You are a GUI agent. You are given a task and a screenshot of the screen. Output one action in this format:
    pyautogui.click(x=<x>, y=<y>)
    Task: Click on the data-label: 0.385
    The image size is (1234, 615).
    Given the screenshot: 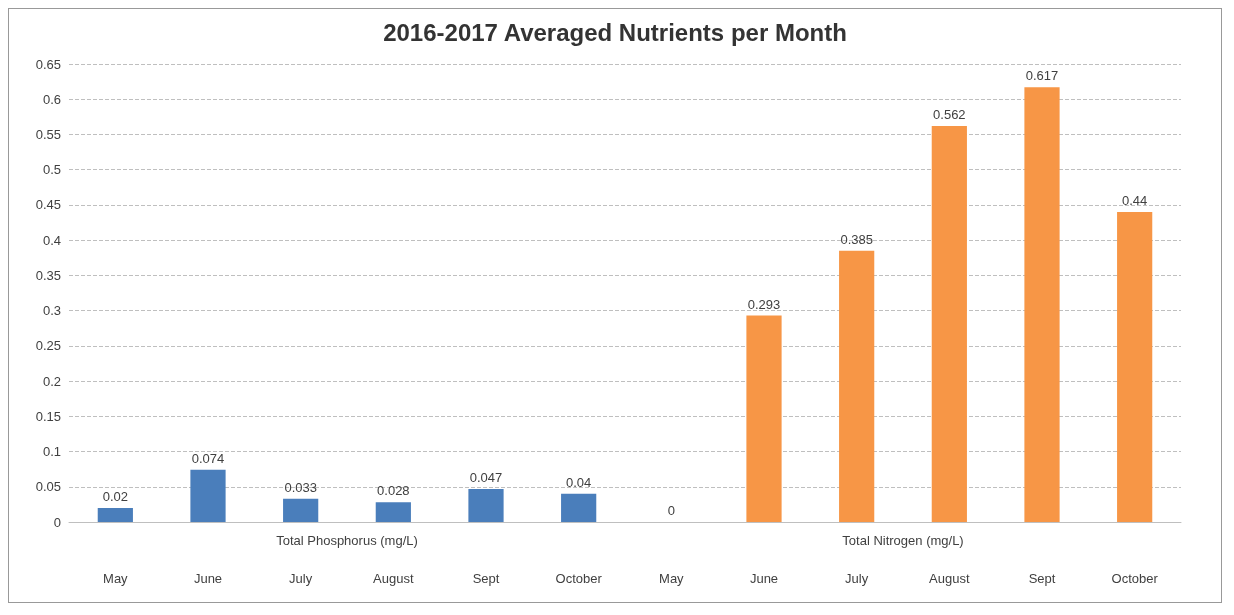 What is the action you would take?
    pyautogui.click(x=856, y=239)
    